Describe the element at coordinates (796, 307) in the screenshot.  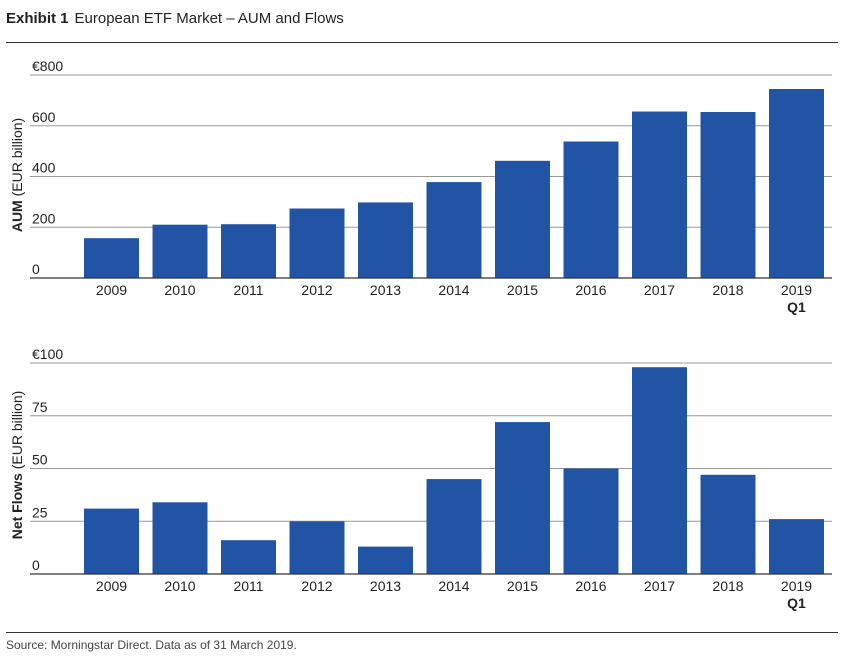
I see `aum-xtick-sublabel: Q1` at that location.